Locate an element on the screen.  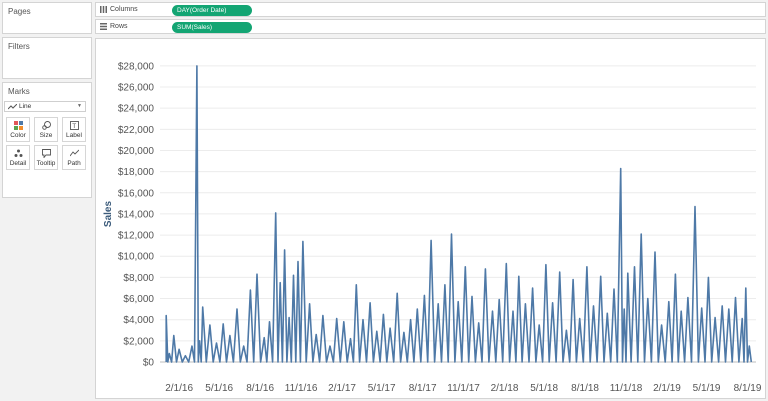
y-tick-label: $6,000 is located at coordinates (138, 299).